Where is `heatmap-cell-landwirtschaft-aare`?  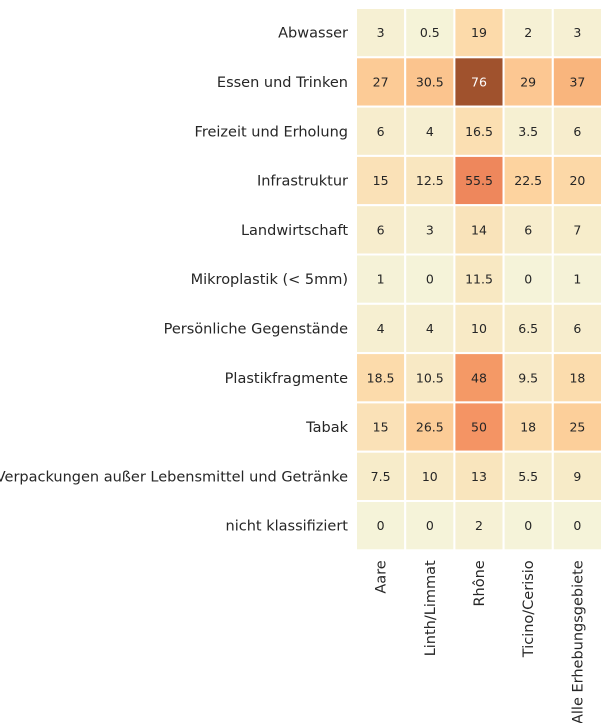
heatmap-cell-landwirtschaft-aare is located at coordinates (381, 230).